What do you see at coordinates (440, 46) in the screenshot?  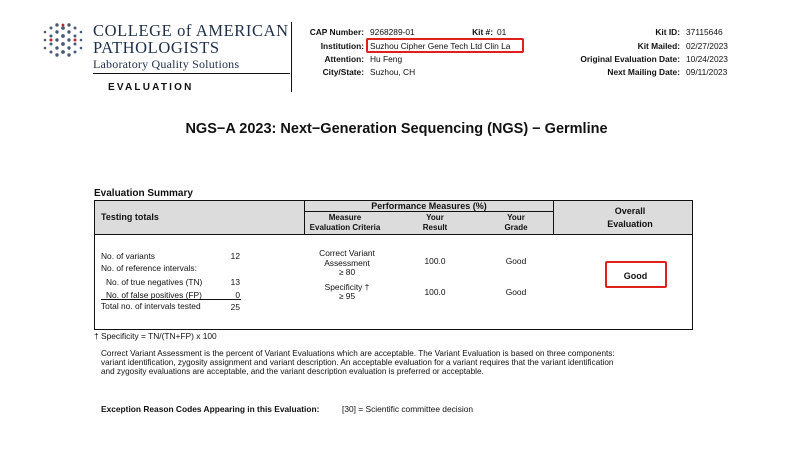 I see `institution-value: Suzhou Cipher Gene Tech Ltd Clin La` at bounding box center [440, 46].